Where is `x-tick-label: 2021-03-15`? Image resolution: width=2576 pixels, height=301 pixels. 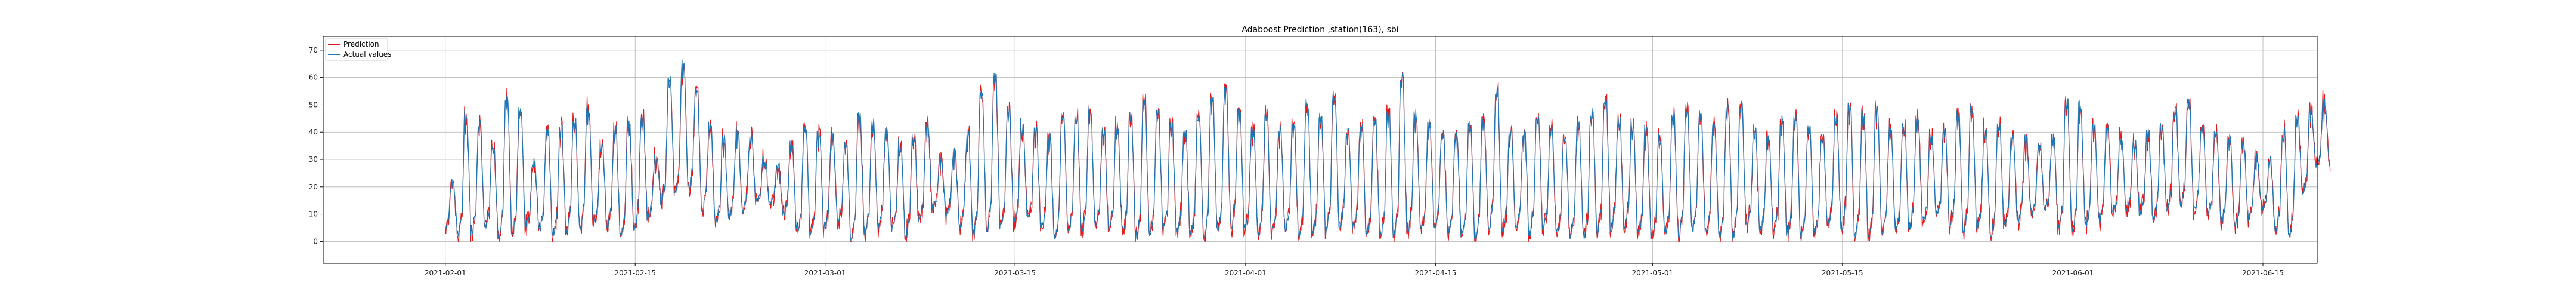
x-tick-label: 2021-03-15 is located at coordinates (1015, 273).